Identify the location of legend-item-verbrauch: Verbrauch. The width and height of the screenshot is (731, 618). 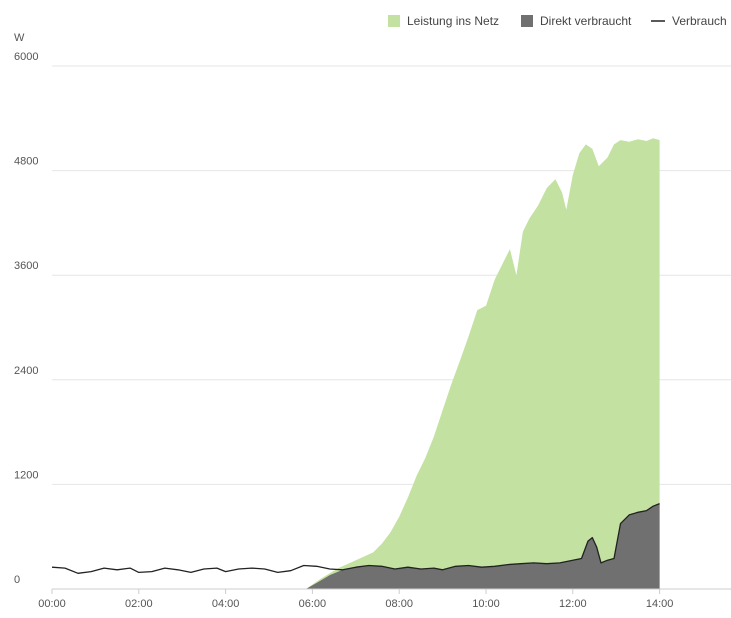
(689, 21).